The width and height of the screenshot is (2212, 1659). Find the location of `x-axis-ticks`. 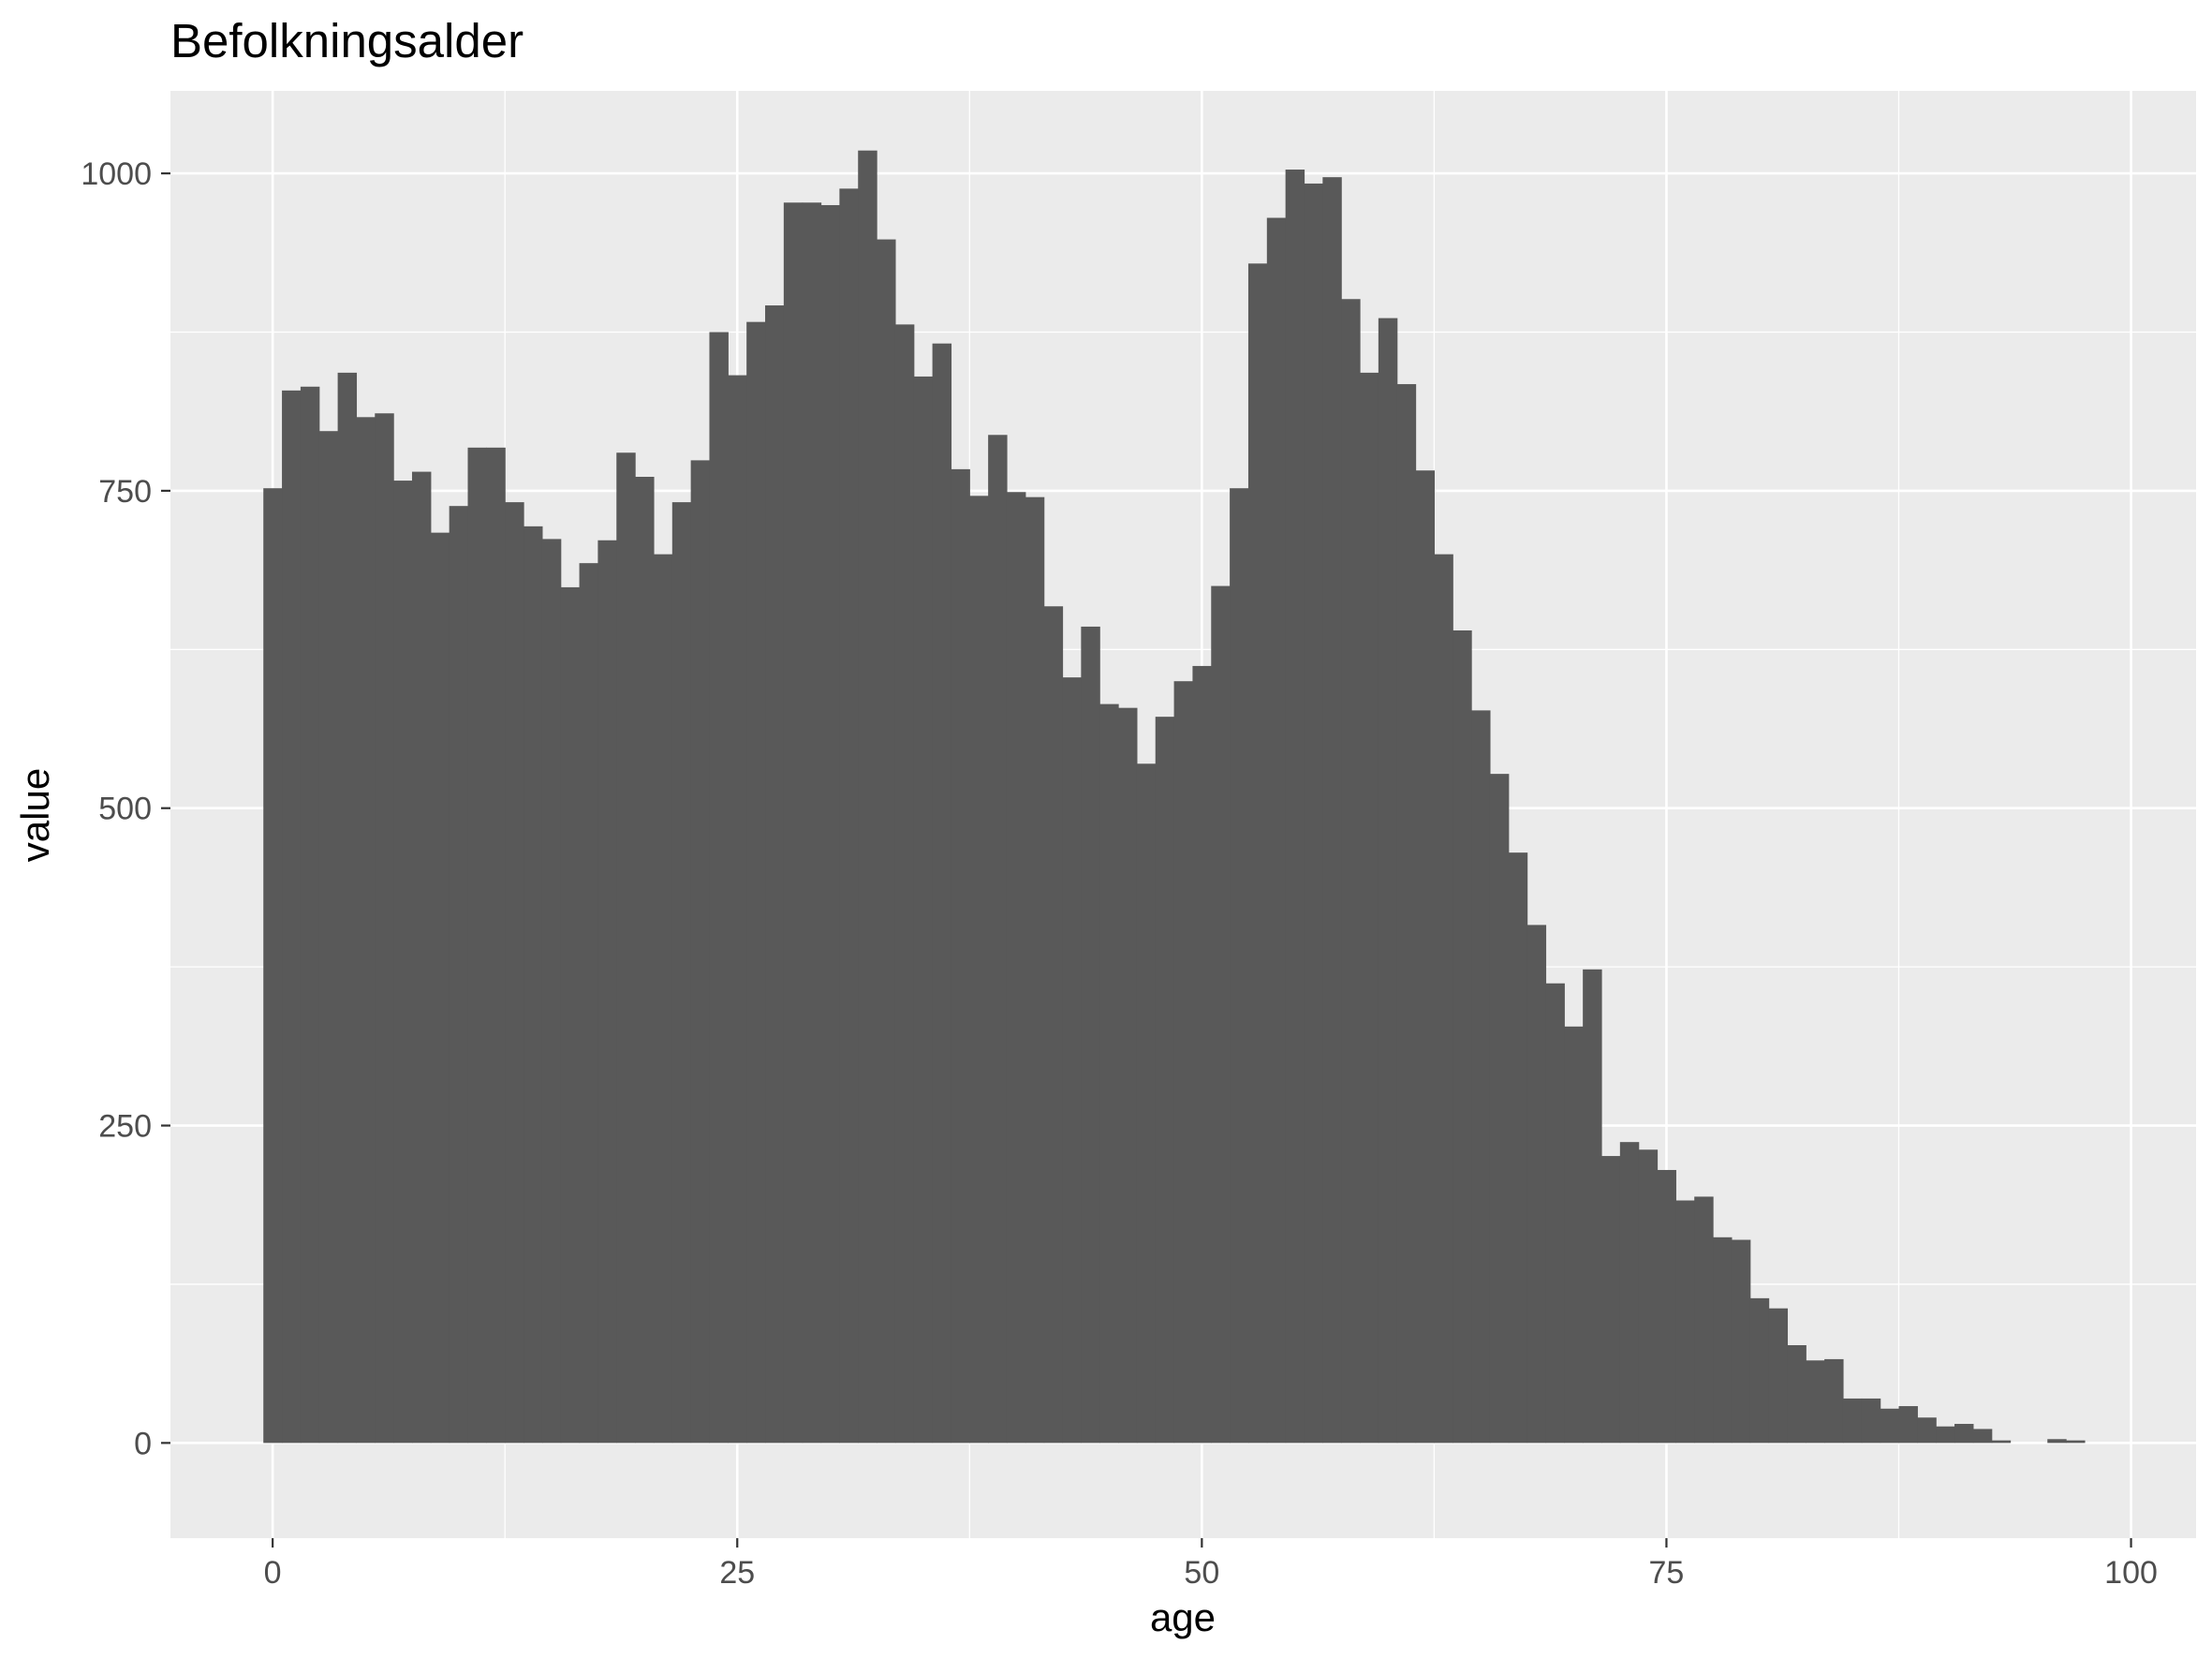

x-axis-ticks is located at coordinates (1202, 1543).